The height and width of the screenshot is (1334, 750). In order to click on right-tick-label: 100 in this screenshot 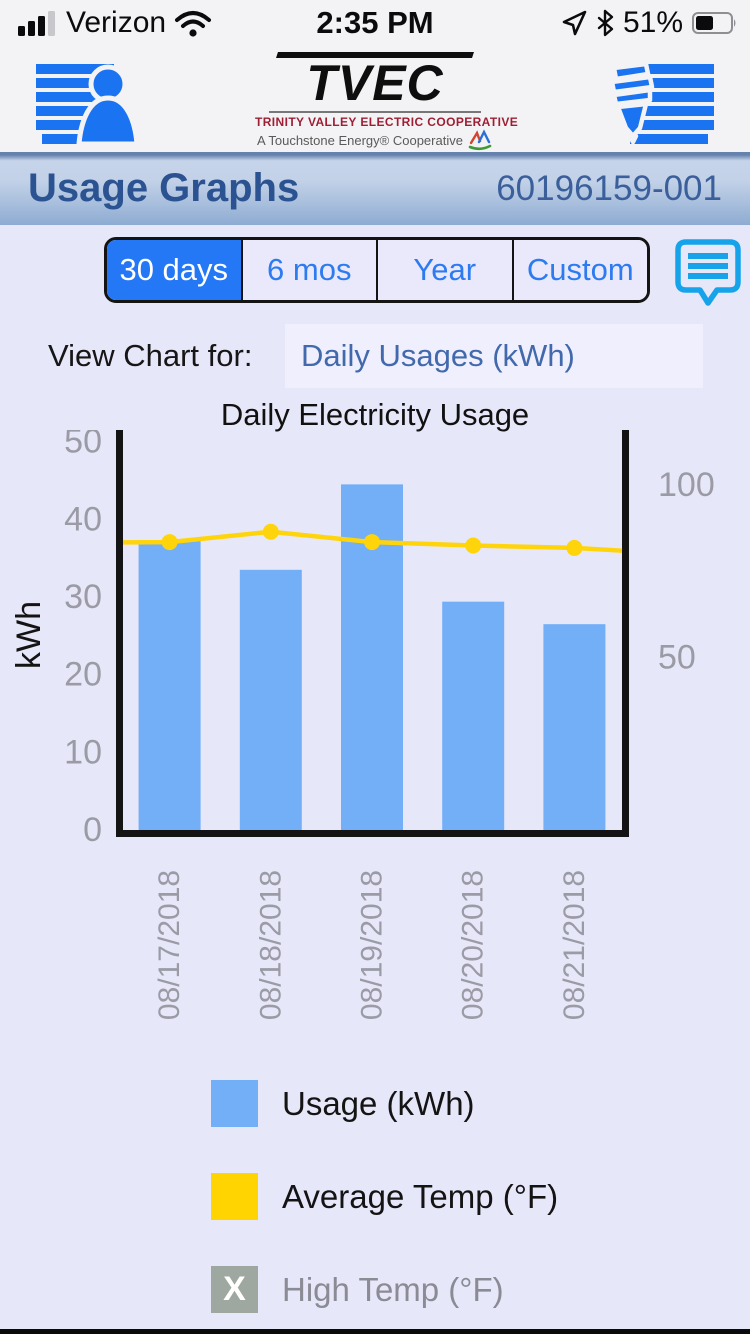, I will do `click(686, 485)`.